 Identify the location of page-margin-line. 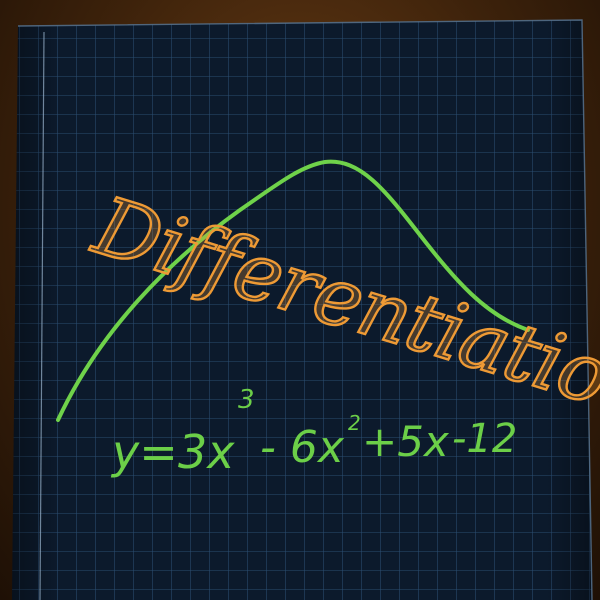
(42, 315).